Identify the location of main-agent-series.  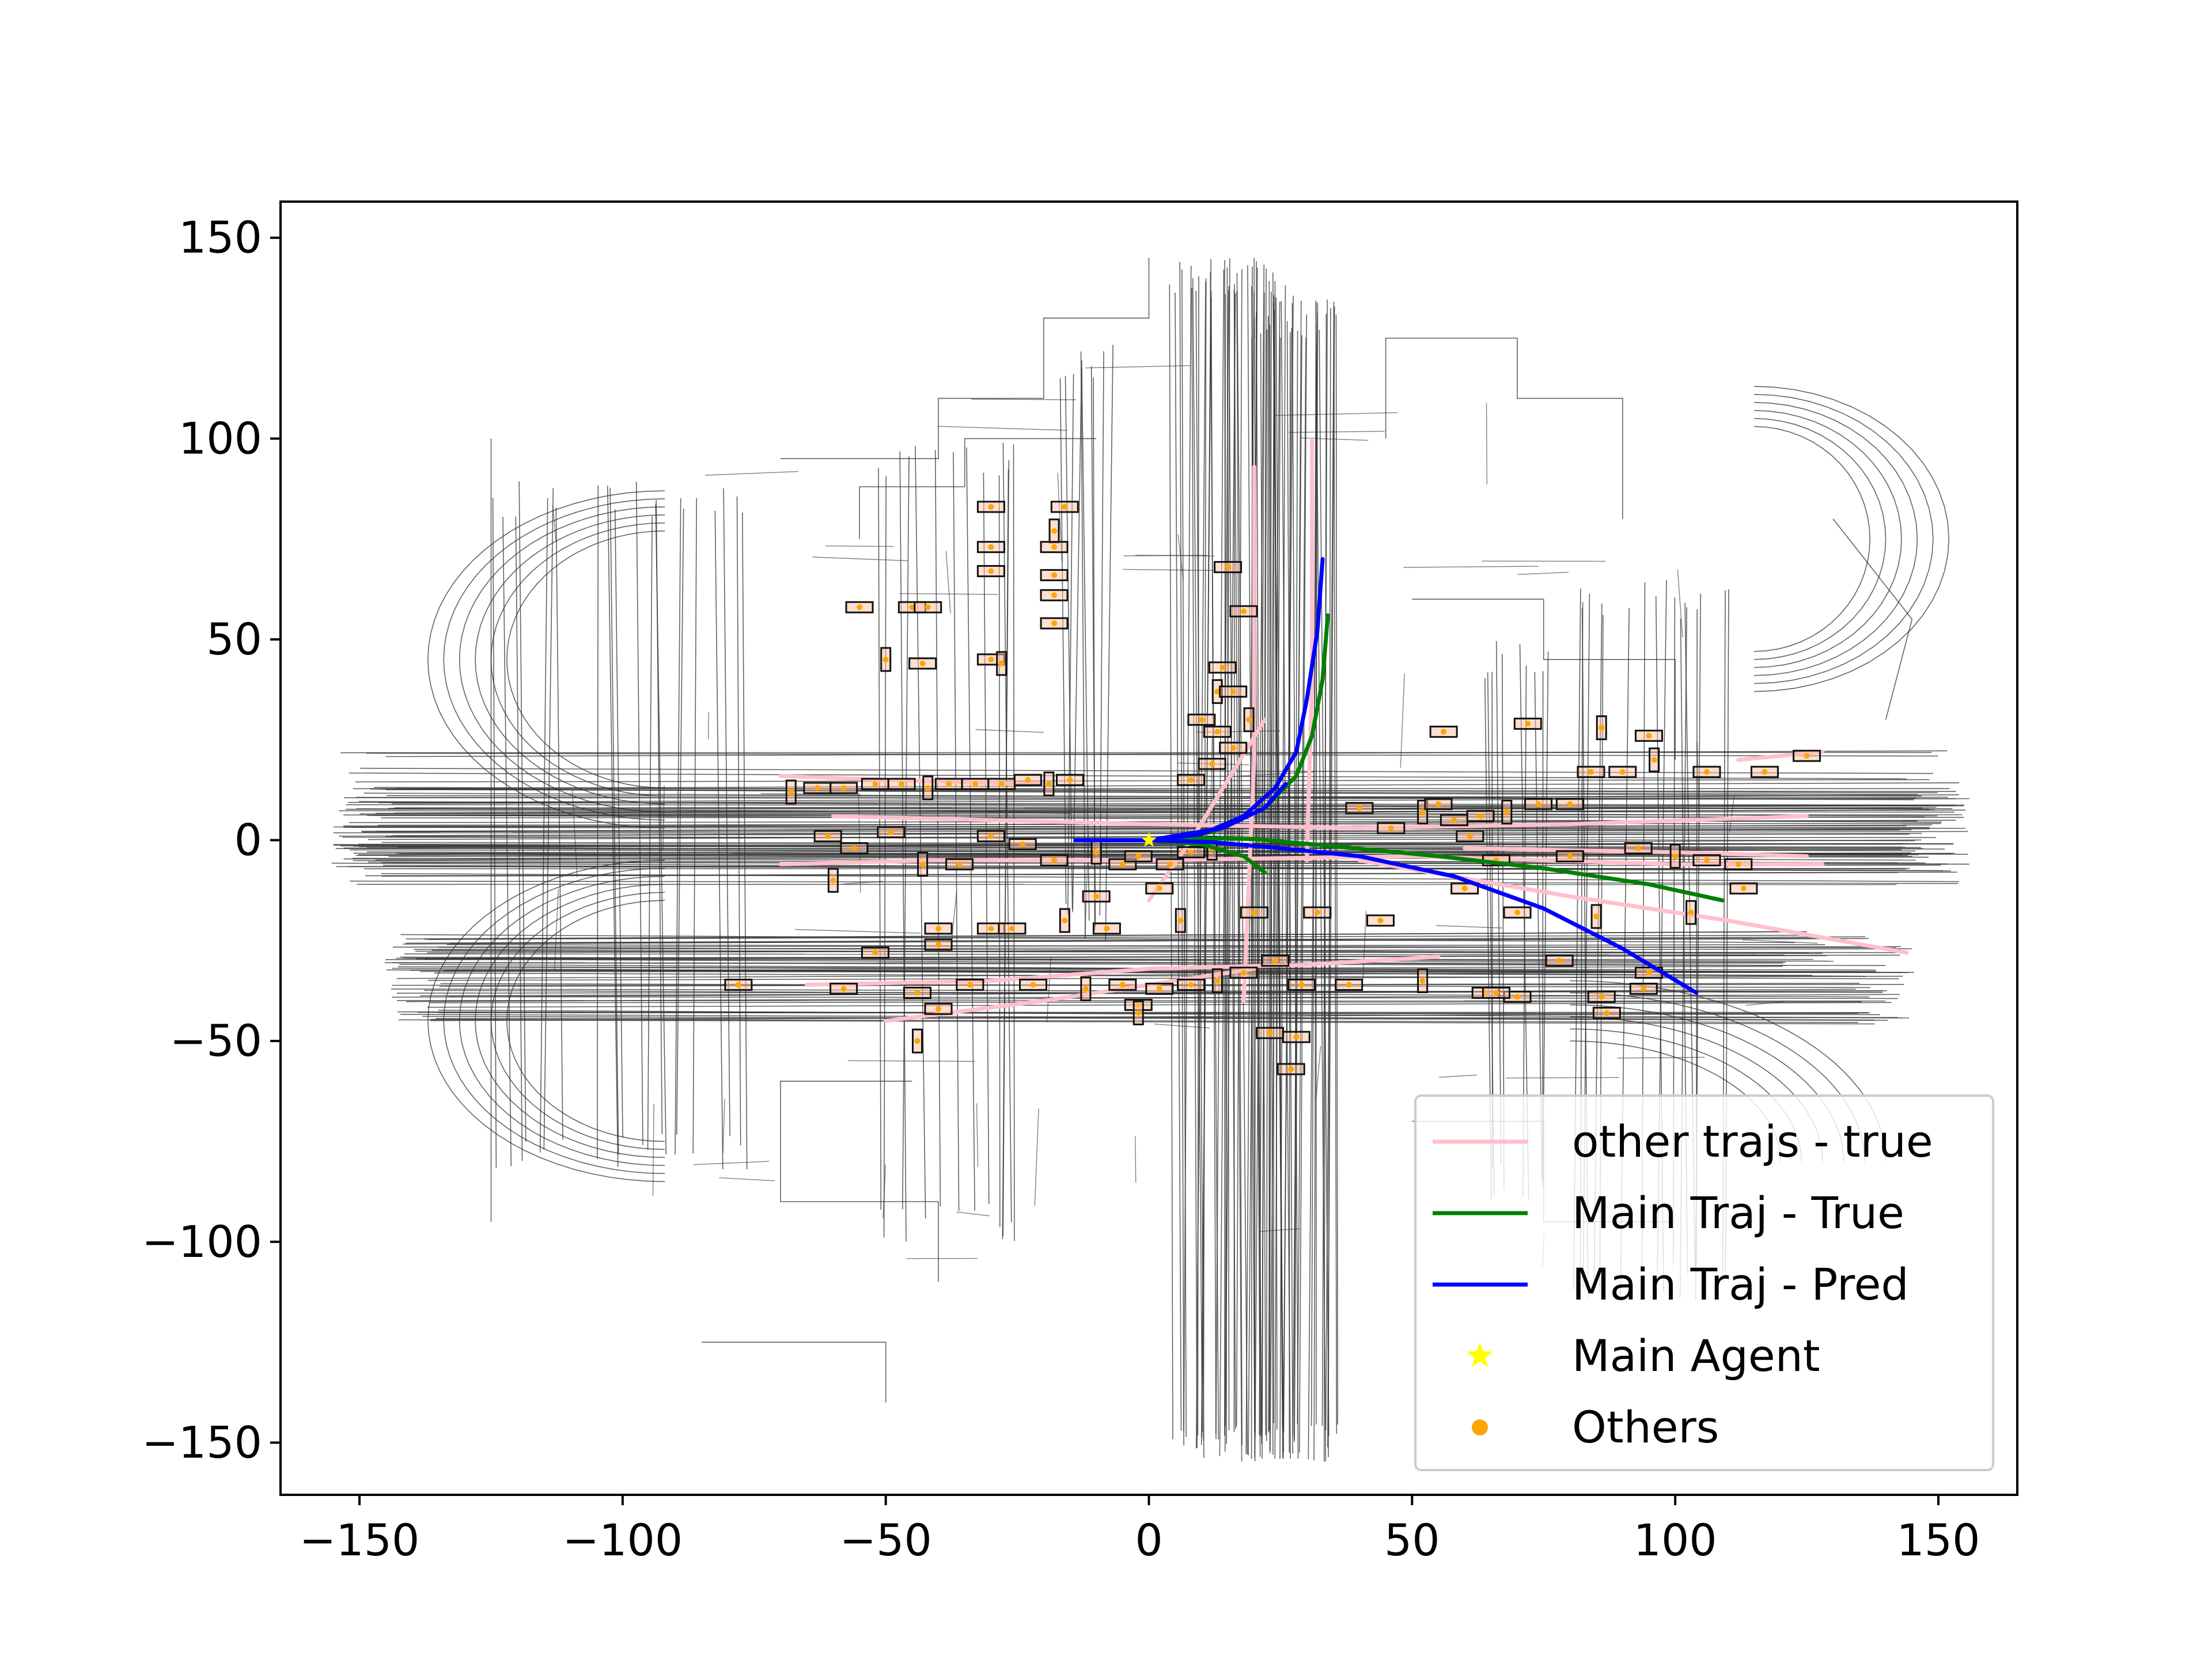
(1149, 839).